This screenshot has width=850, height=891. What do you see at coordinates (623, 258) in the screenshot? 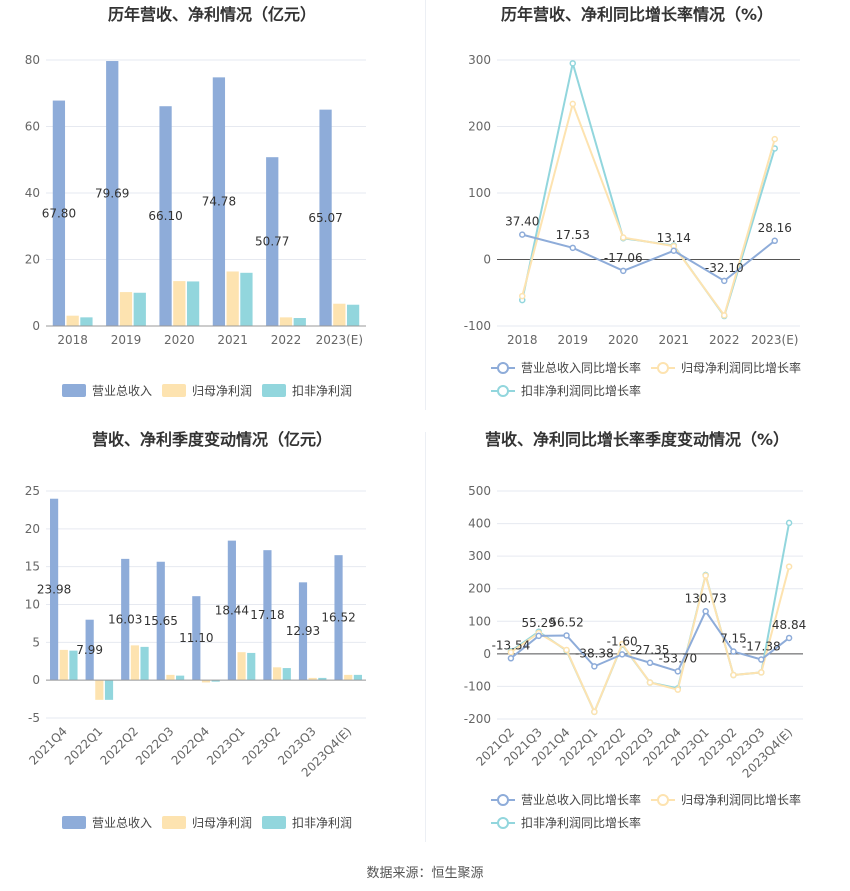
I see `data-label: -17.06` at bounding box center [623, 258].